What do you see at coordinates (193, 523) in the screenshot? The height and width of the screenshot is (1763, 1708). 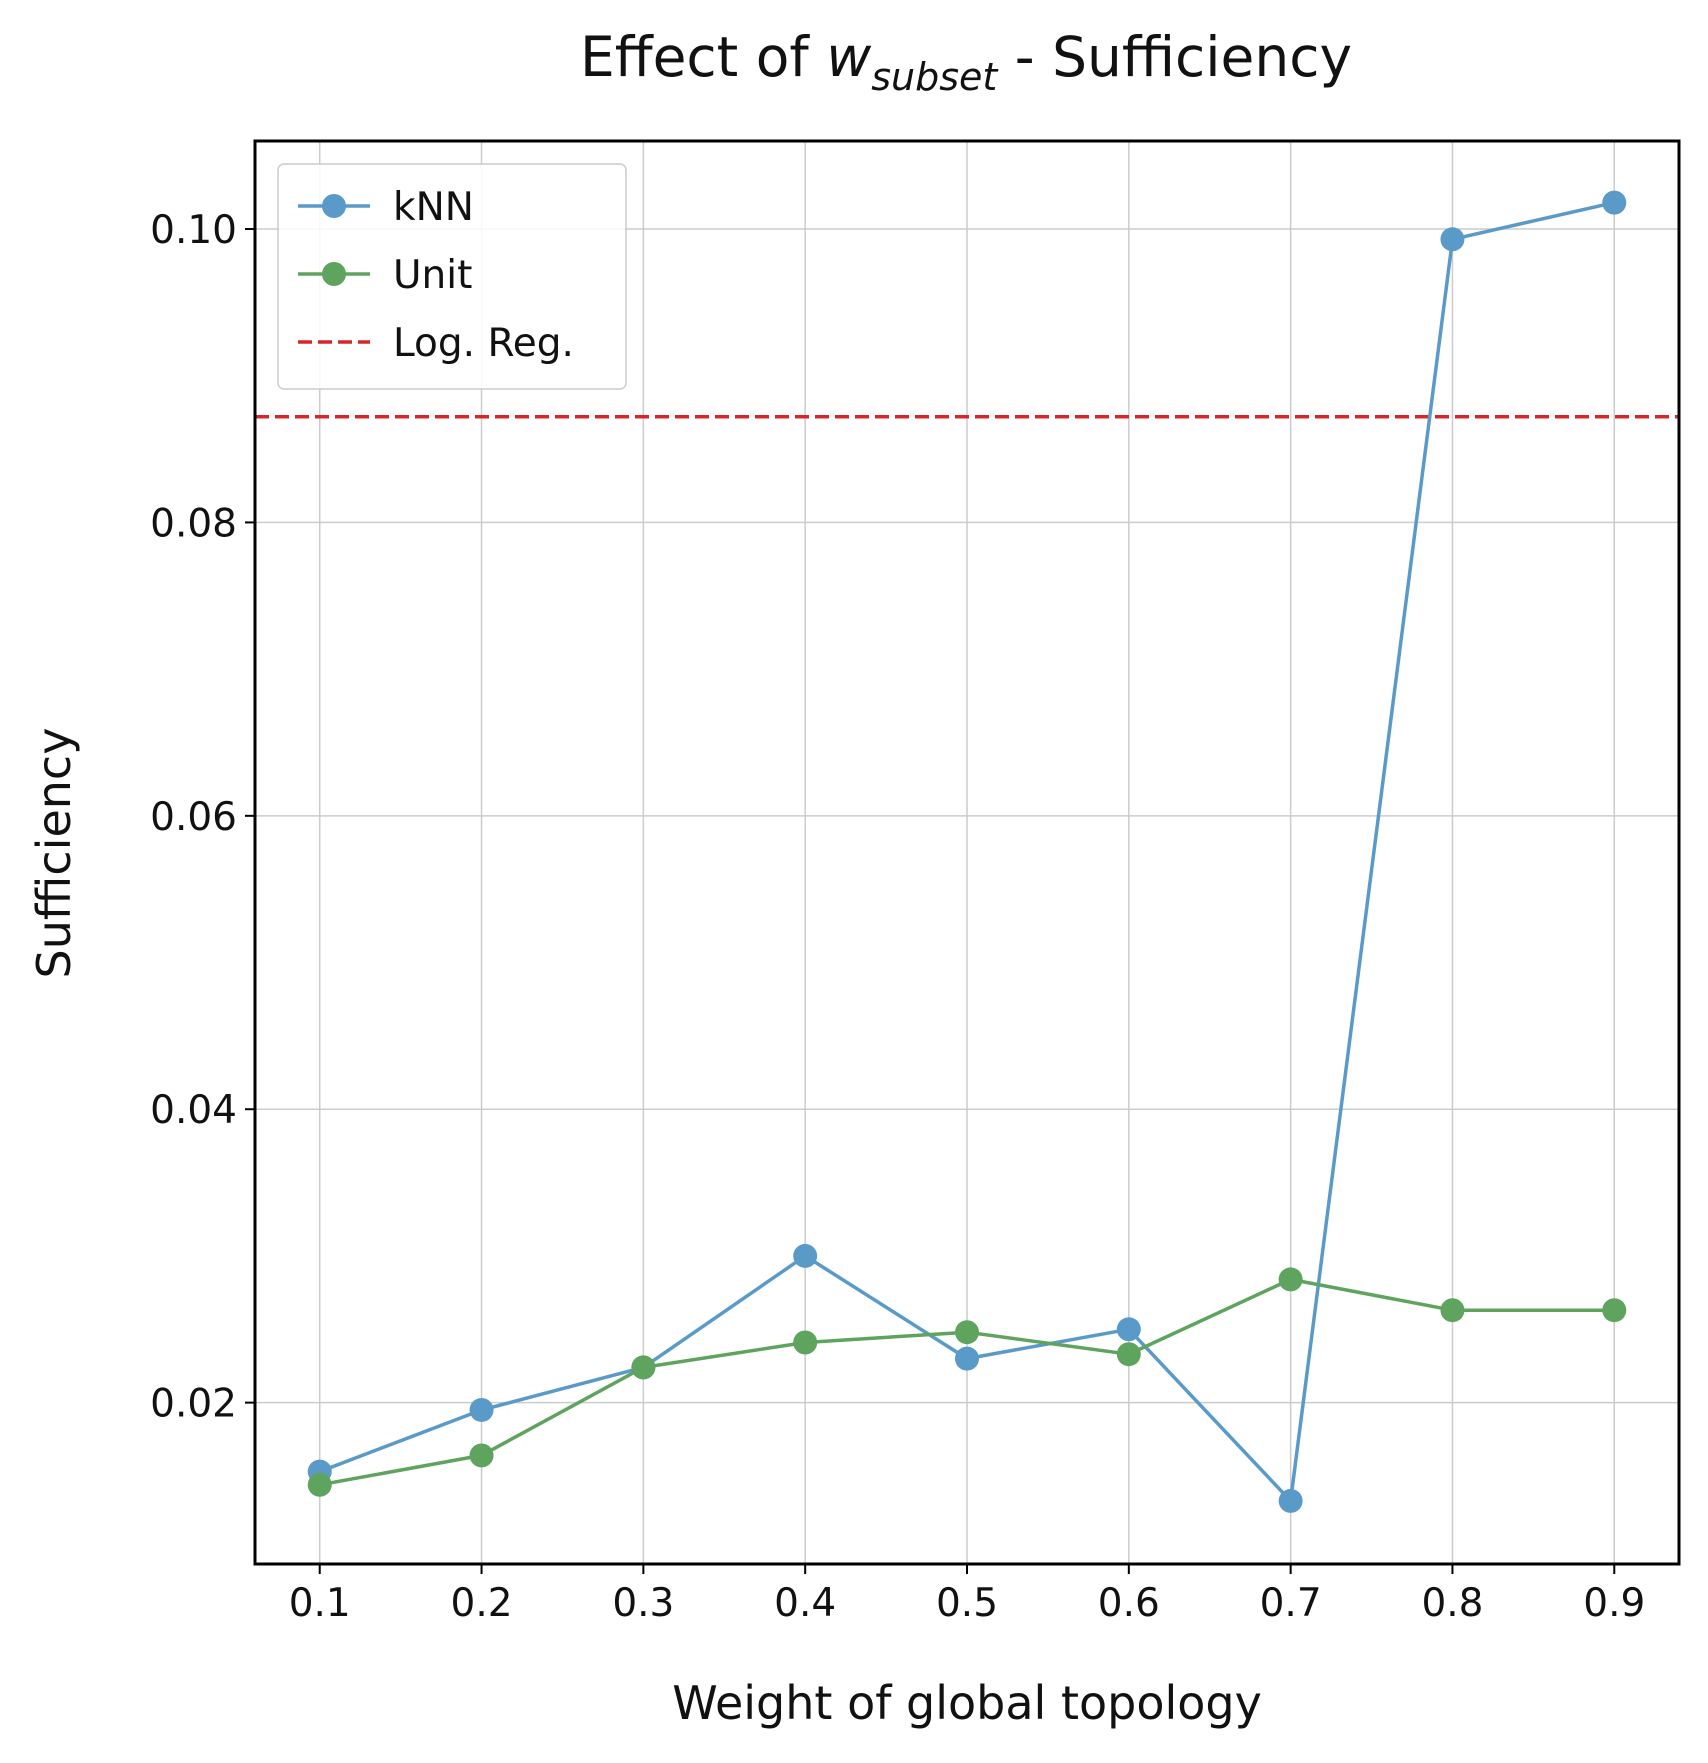 I see `y-tick-label: 0.08` at bounding box center [193, 523].